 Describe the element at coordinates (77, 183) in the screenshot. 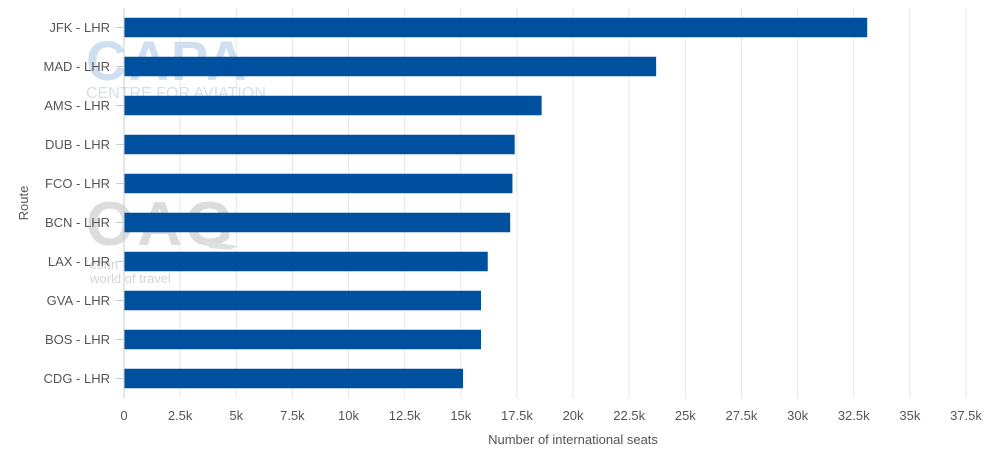

I see `y-tick-label: FCO - LHR` at that location.